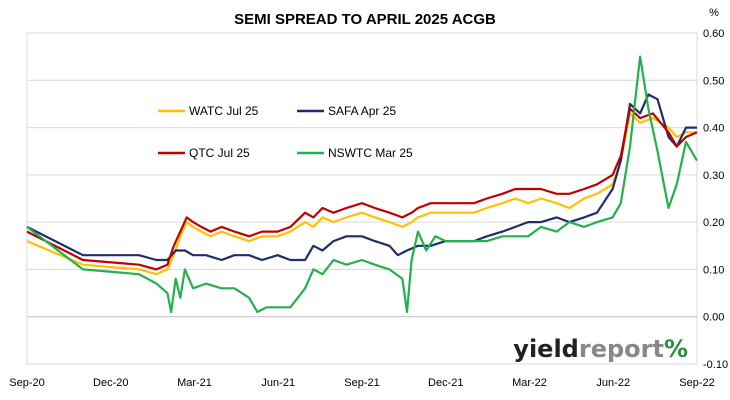  What do you see at coordinates (713, 176) in the screenshot?
I see `y-tick-label: 0.30` at bounding box center [713, 176].